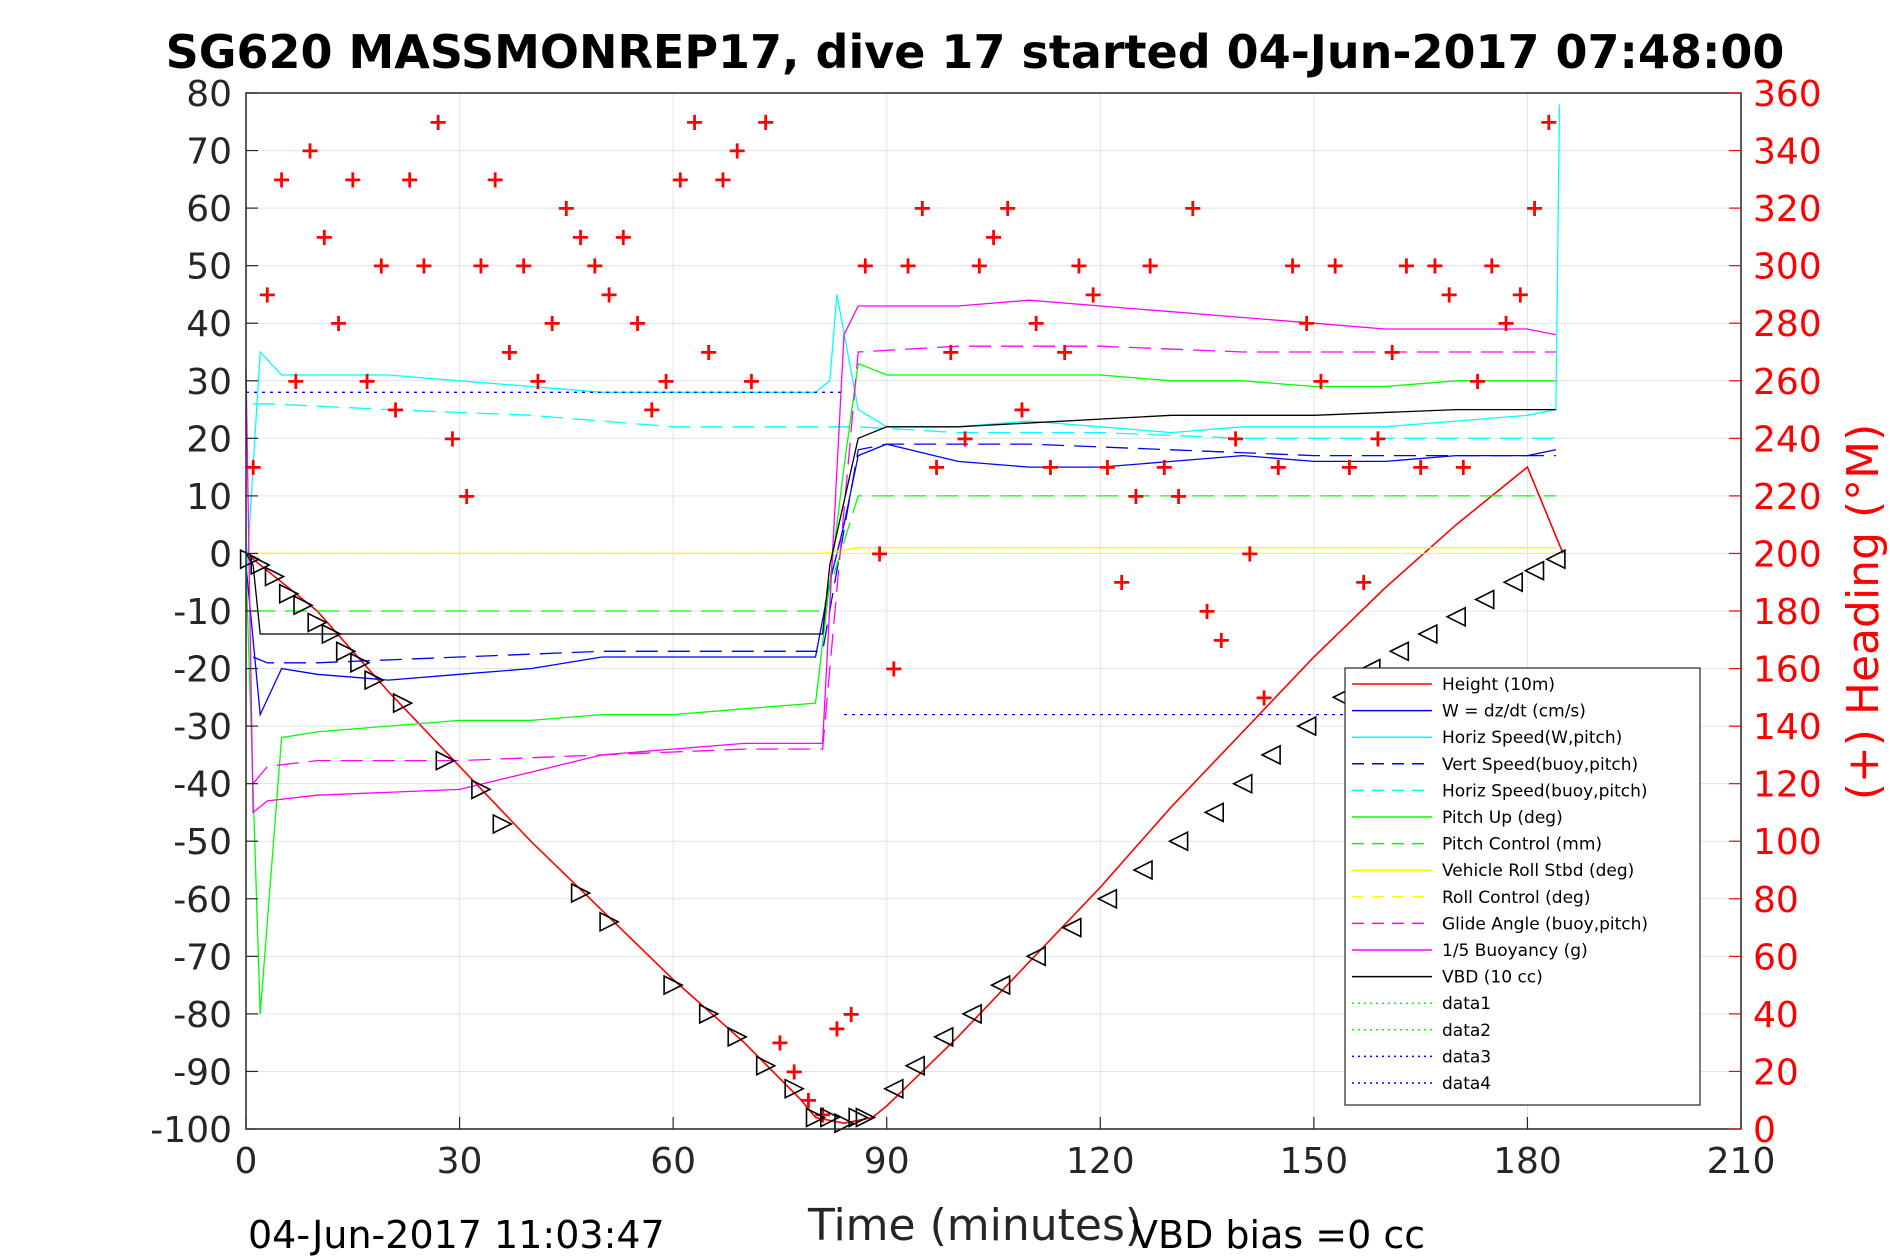 The height and width of the screenshot is (1260, 1890). I want to click on legend-label: Height (10m), so click(1498, 685).